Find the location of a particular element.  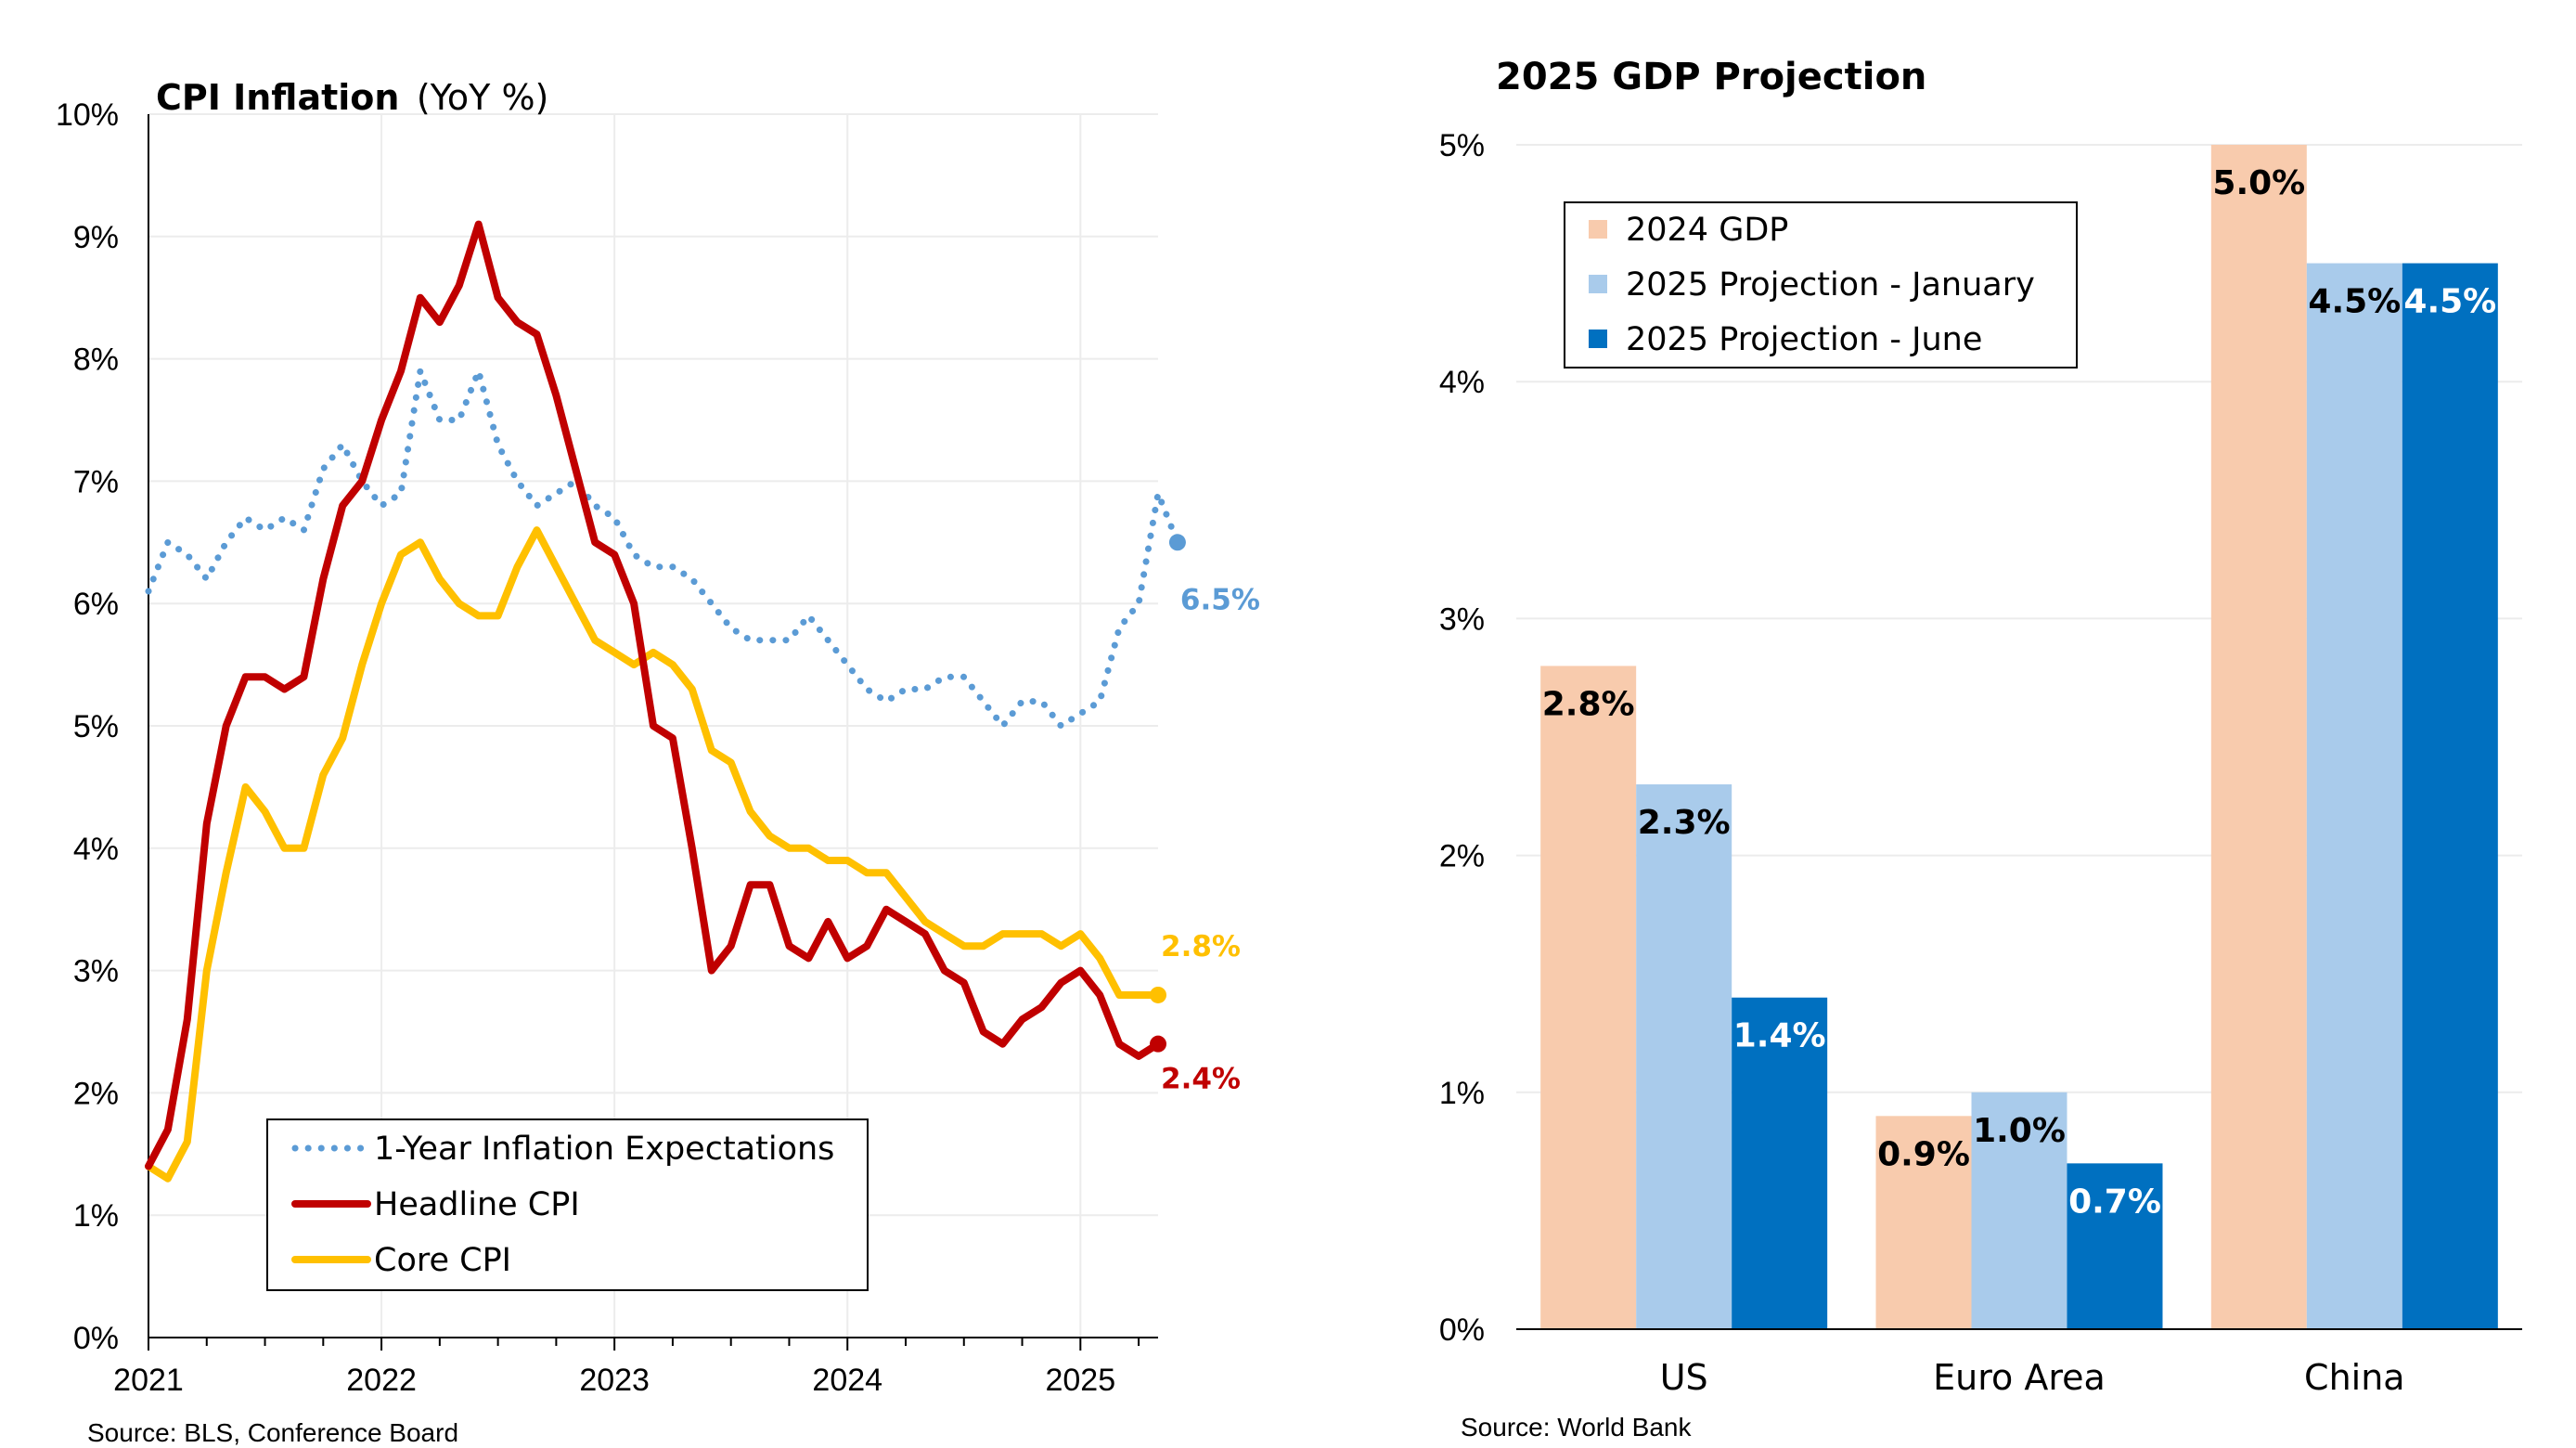

cpi-y-tick-label: 10% is located at coordinates (87, 115).